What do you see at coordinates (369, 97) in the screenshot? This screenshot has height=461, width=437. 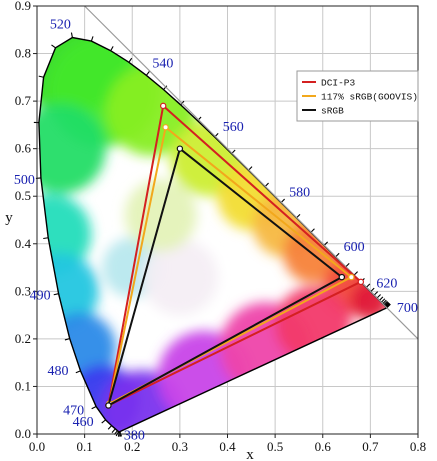 I see `legend-entry: 117% sRGB(GOOVIS)` at bounding box center [369, 97].